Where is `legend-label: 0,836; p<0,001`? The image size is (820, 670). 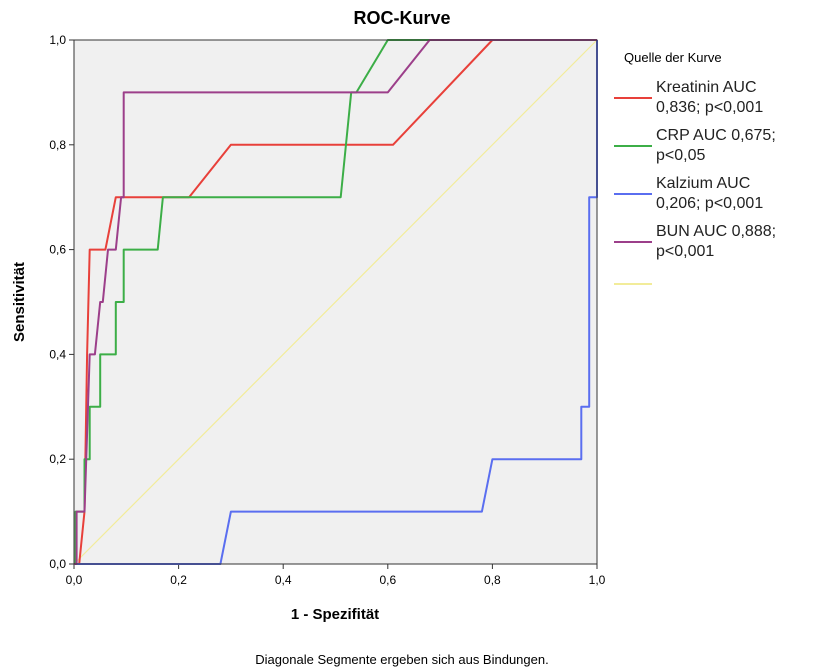
legend-label: 0,836; p<0,001 is located at coordinates (709, 107).